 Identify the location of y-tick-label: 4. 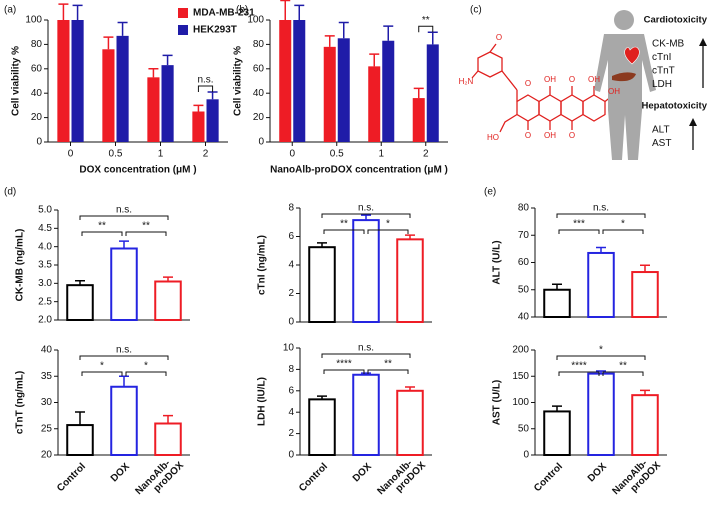
(291, 265).